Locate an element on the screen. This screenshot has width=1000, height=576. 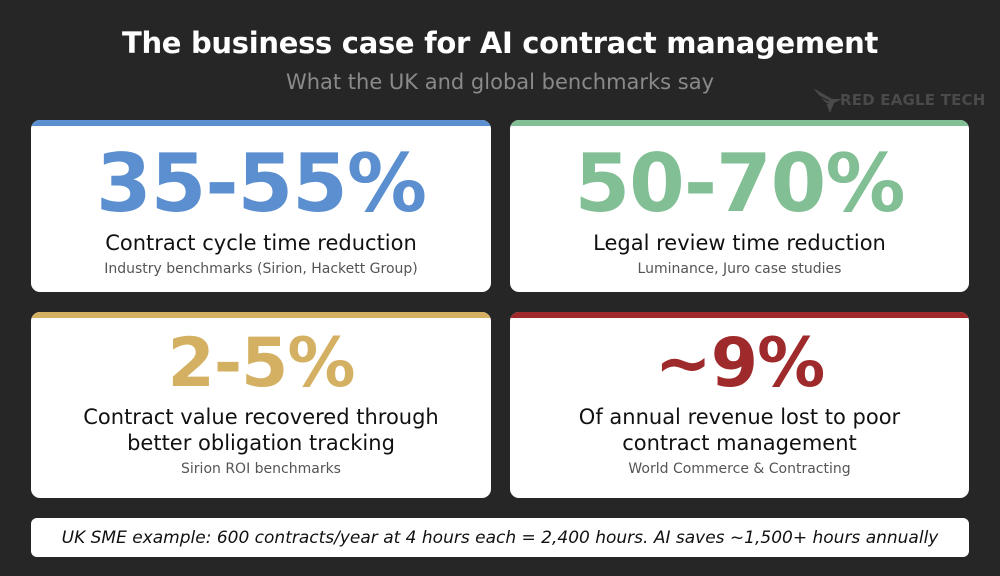
stat-source: World Commerce & Contracting is located at coordinates (739, 469).